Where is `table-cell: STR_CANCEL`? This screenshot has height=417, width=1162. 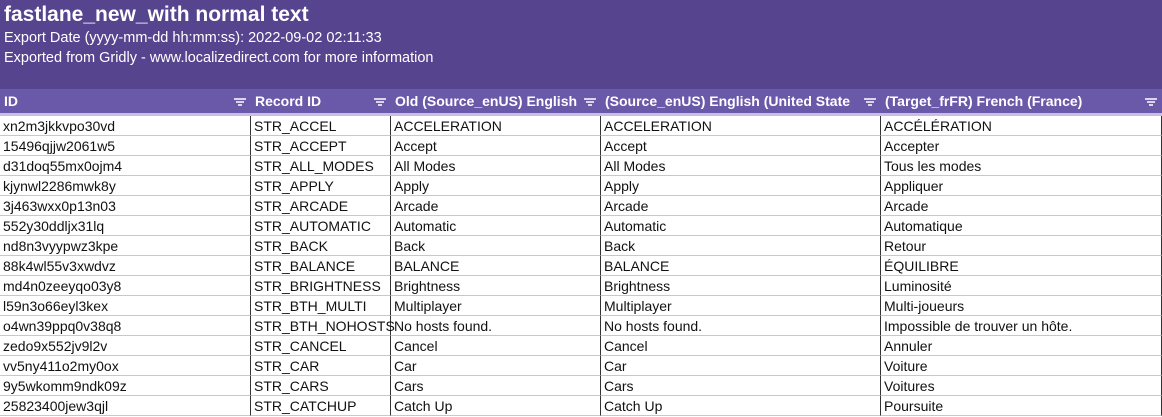 table-cell: STR_CANCEL is located at coordinates (321, 346).